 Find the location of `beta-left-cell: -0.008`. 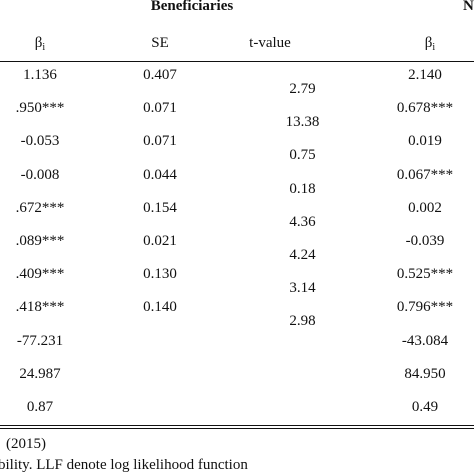

beta-left-cell: -0.008 is located at coordinates (40, 174).